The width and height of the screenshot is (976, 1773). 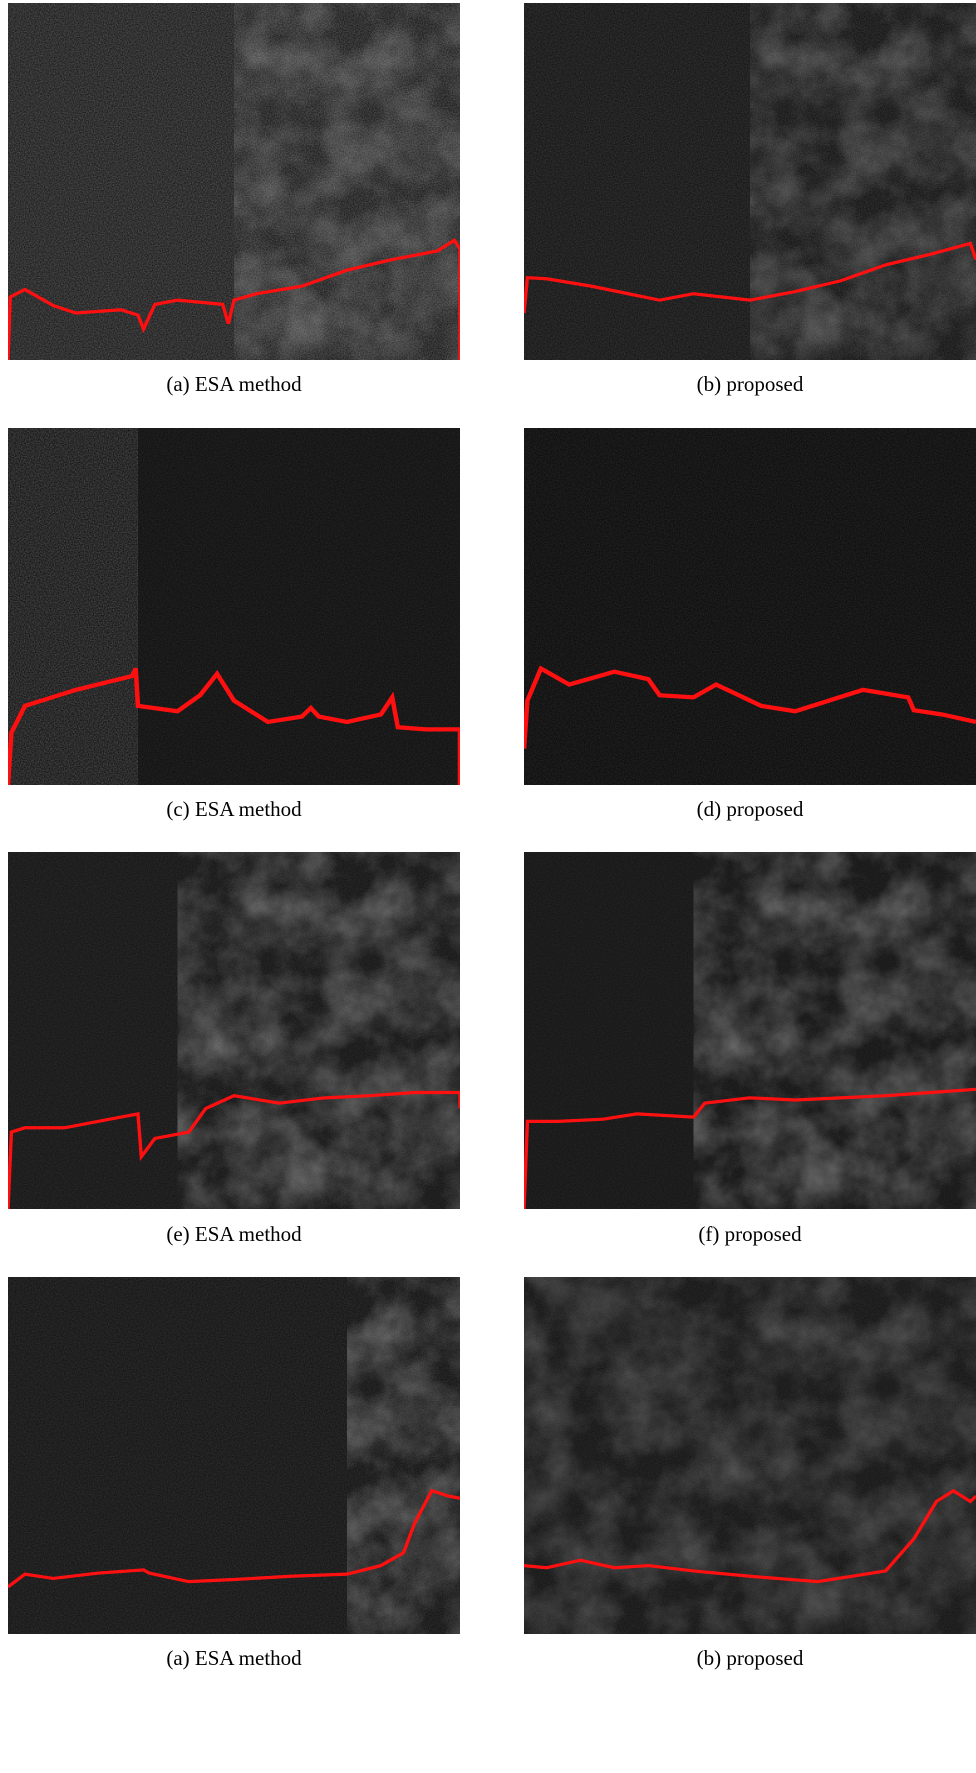 I want to click on caption: (f) proposed, so click(x=750, y=1234).